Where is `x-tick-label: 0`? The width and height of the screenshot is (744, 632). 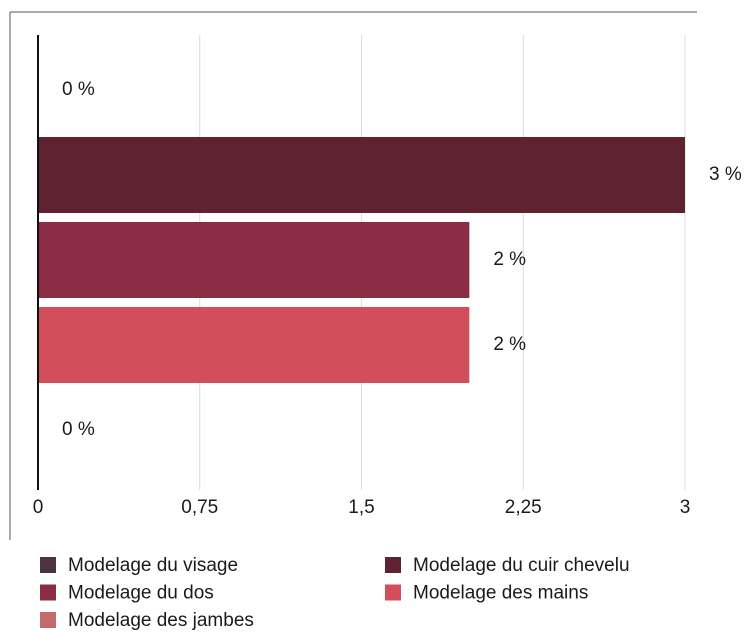
x-tick-label: 0 is located at coordinates (38, 507).